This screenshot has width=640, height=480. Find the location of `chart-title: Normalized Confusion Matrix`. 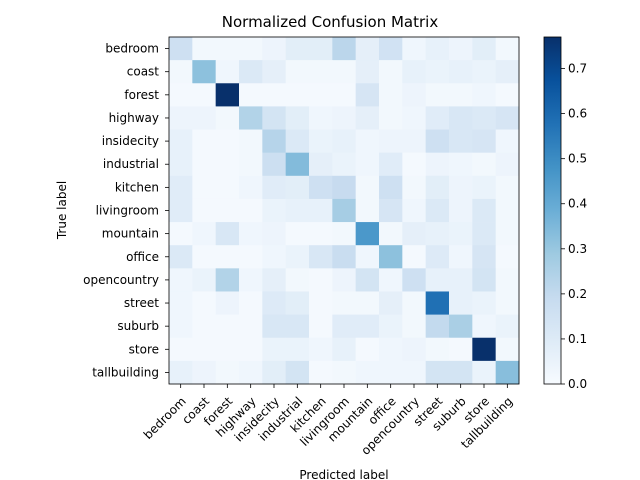

chart-title: Normalized Confusion Matrix is located at coordinates (330, 22).